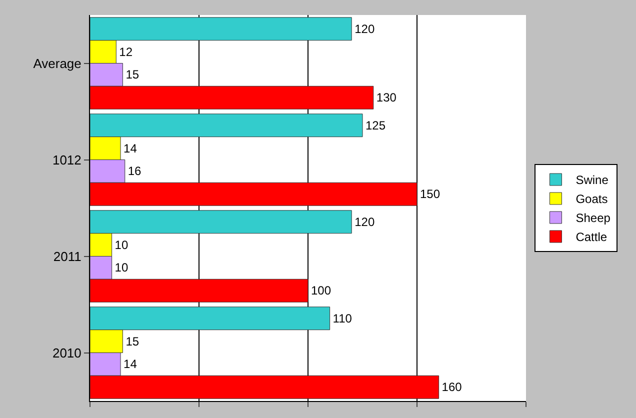  I want to click on data-label: 125, so click(376, 125).